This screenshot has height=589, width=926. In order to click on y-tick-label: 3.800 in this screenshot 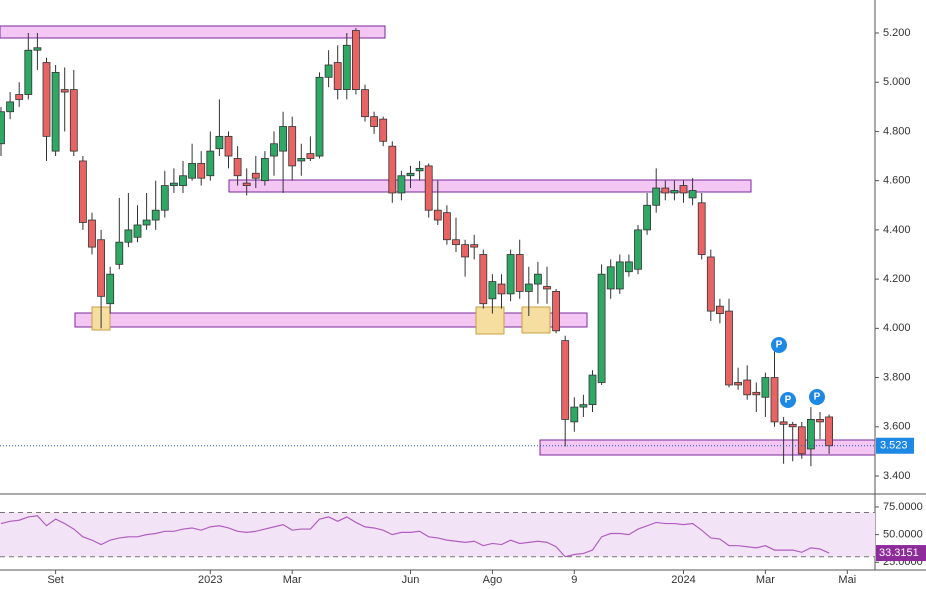, I will do `click(897, 377)`.